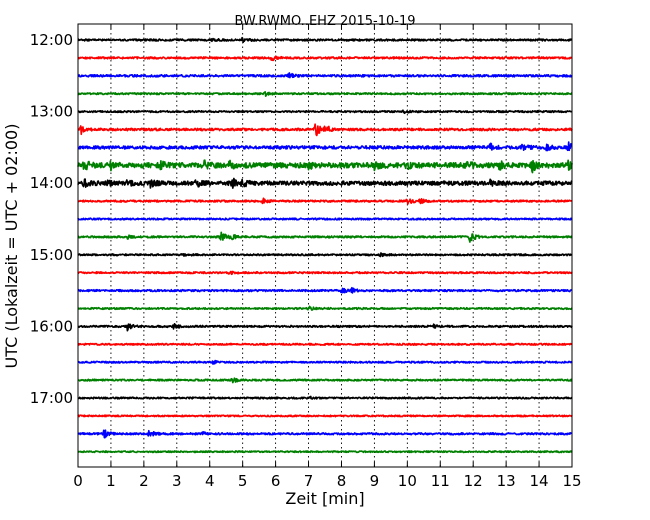 Image resolution: width=650 pixels, height=520 pixels. What do you see at coordinates (11, 246) in the screenshot?
I see `y-axis-label: UTC (Lokalzeit = UTC + 02:00)` at bounding box center [11, 246].